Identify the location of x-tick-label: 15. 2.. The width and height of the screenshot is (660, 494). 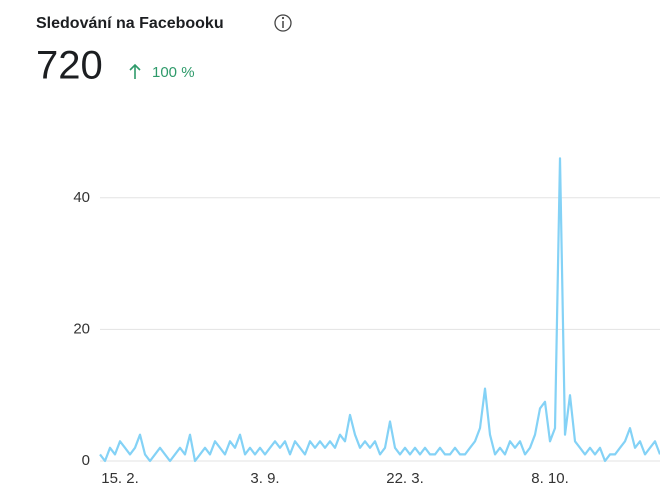
(120, 478).